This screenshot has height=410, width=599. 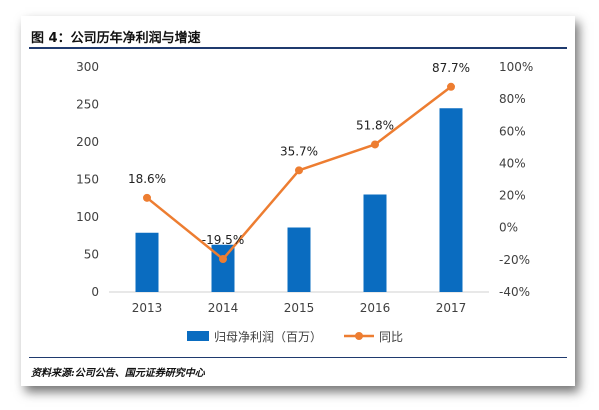 What do you see at coordinates (391, 337) in the screenshot?
I see `legend-line-label: 同比` at bounding box center [391, 337].